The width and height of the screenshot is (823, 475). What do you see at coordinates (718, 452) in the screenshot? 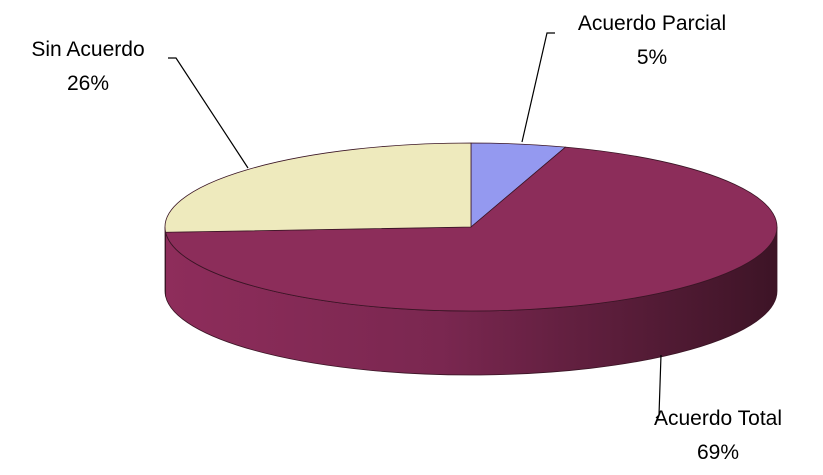
I see `slice-percent-acuerdo-total: 69%` at bounding box center [718, 452].